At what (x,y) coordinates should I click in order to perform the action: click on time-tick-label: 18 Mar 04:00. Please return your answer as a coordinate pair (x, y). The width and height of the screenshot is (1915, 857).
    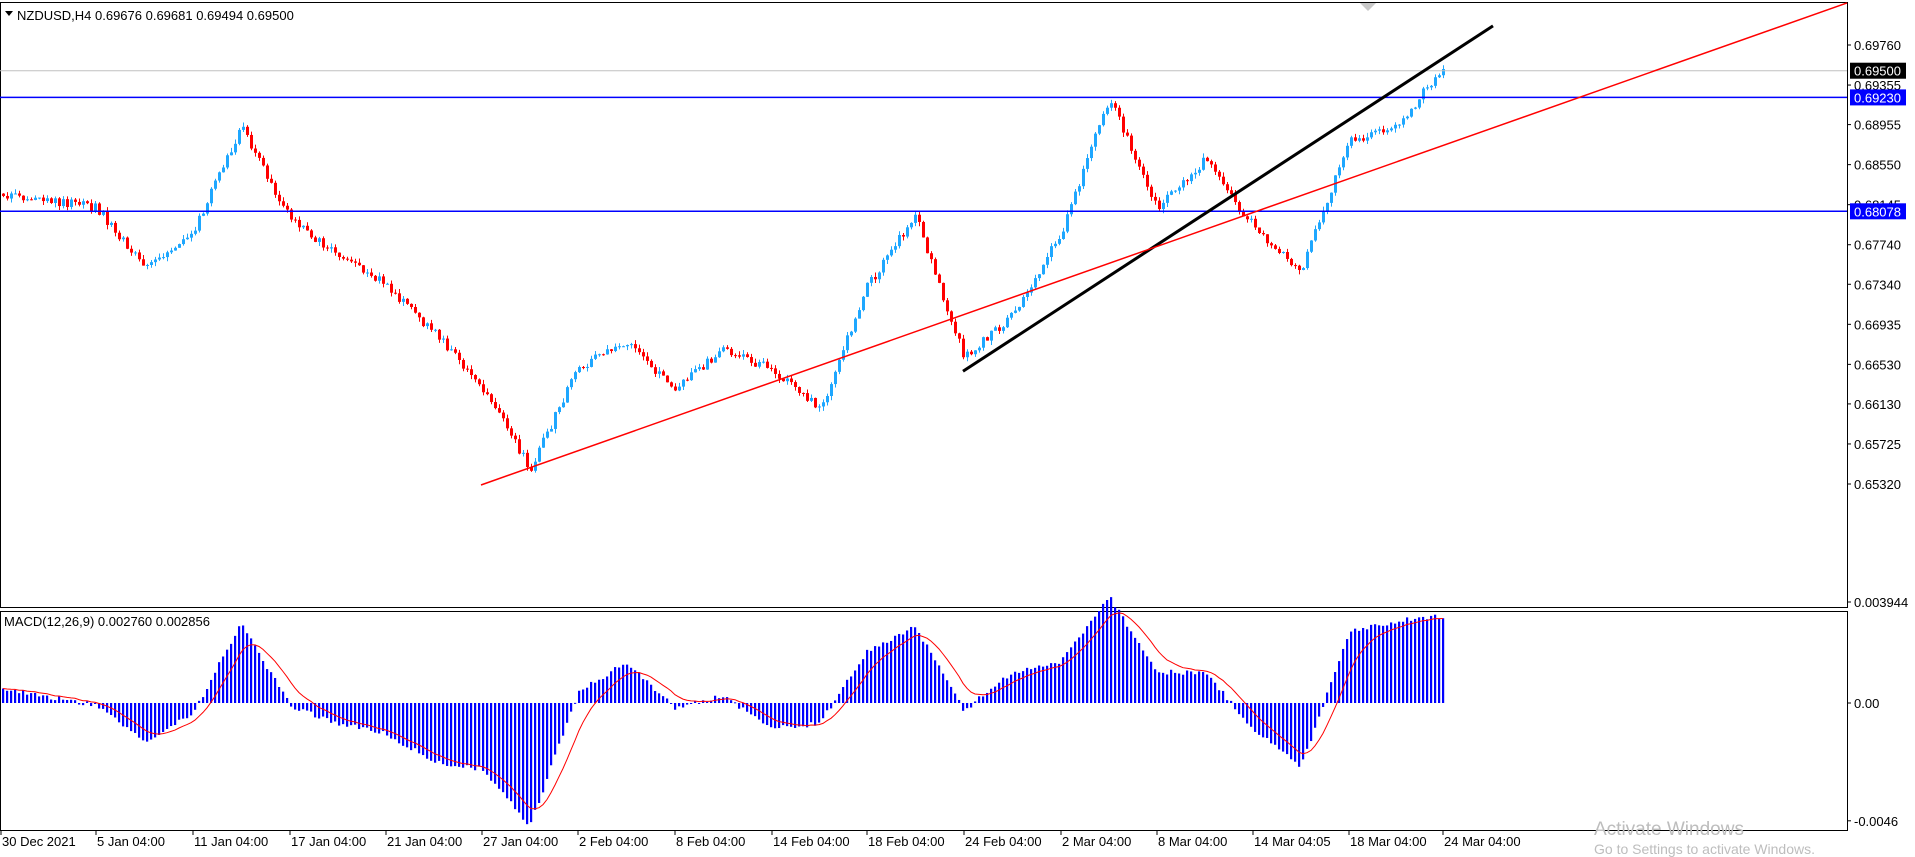
    Looking at the image, I should click on (1388, 841).